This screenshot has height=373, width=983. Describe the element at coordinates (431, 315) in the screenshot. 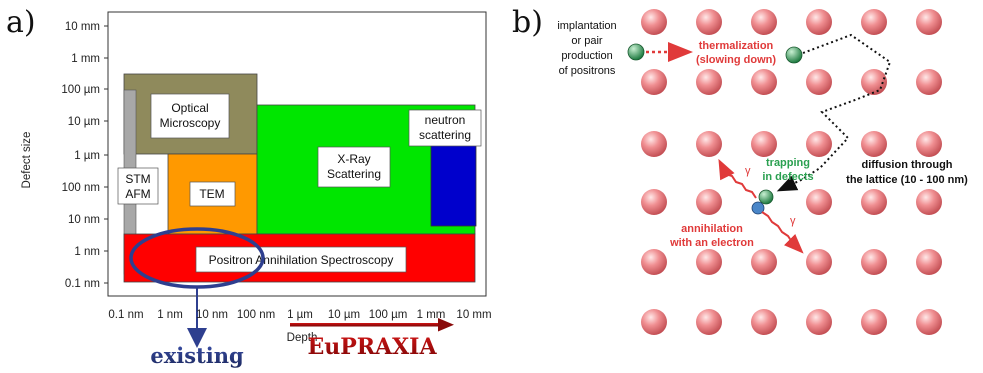

I see `x-tick-label: 1 mm` at that location.